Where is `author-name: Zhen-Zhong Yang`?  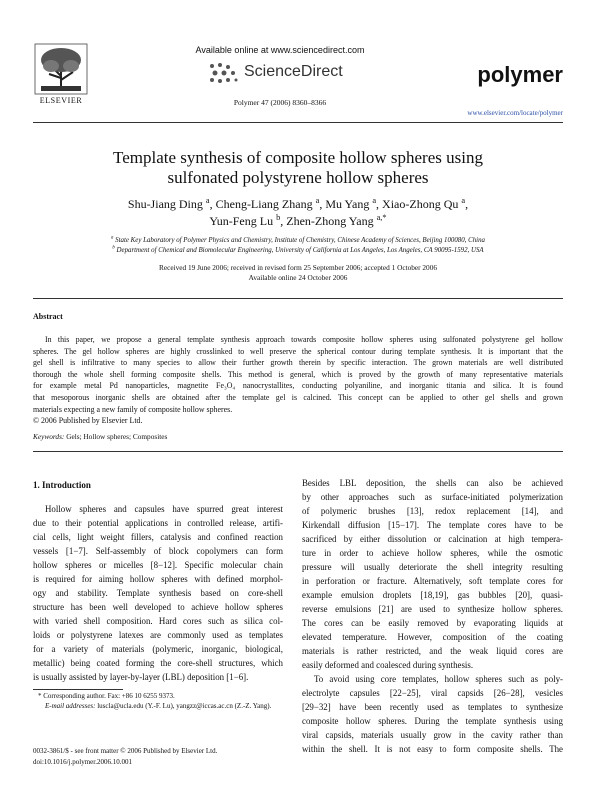
author-name: Zhen-Zhong Yang is located at coordinates (330, 221).